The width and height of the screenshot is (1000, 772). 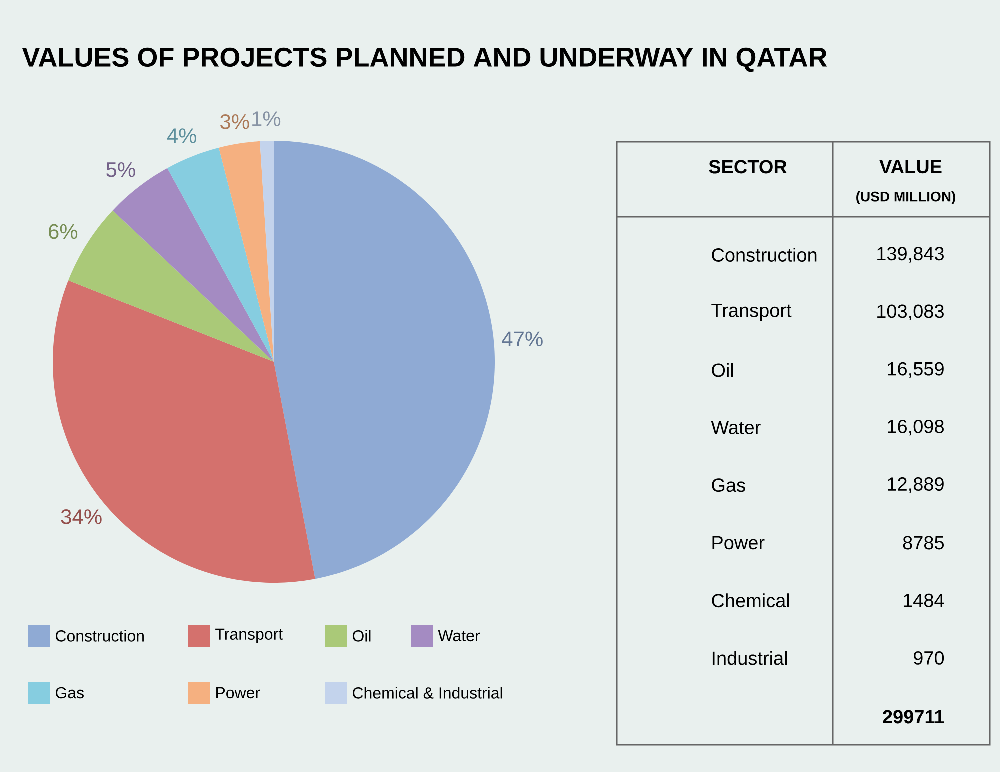 What do you see at coordinates (913, 717) in the screenshot?
I see `text: 299711` at bounding box center [913, 717].